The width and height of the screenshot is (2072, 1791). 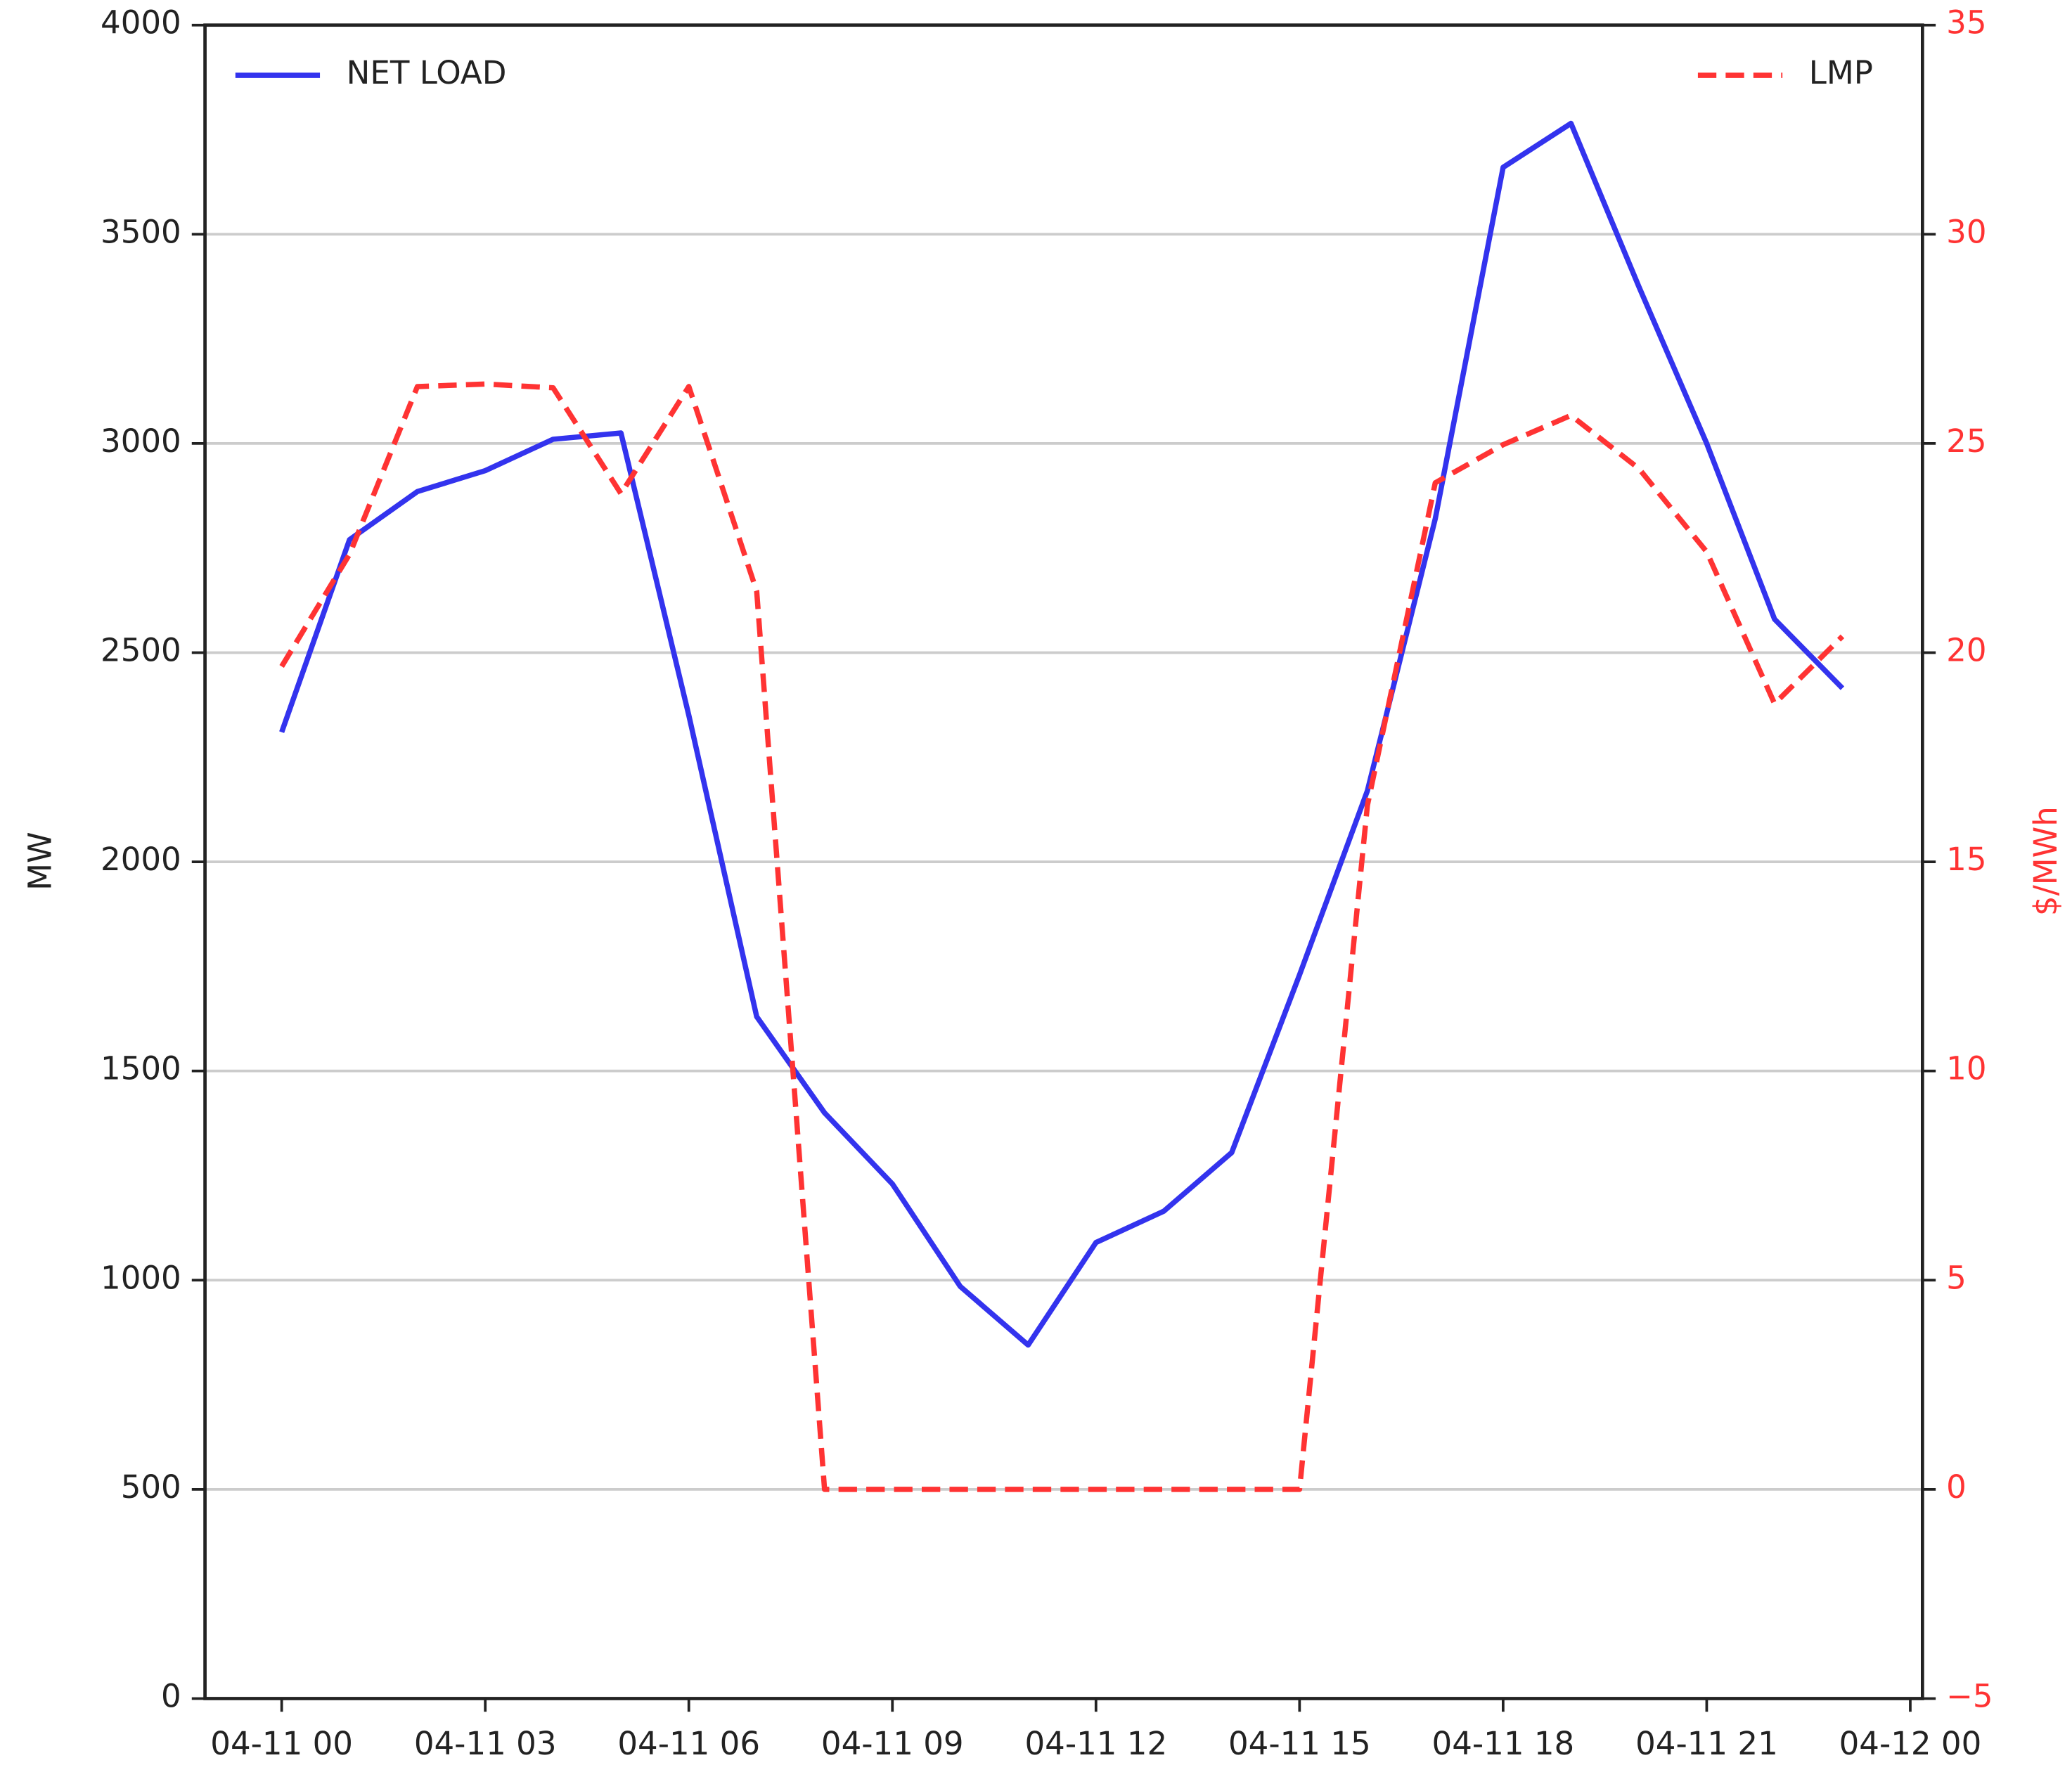 I want to click on y2-tick-label: 25, so click(x=1966, y=441).